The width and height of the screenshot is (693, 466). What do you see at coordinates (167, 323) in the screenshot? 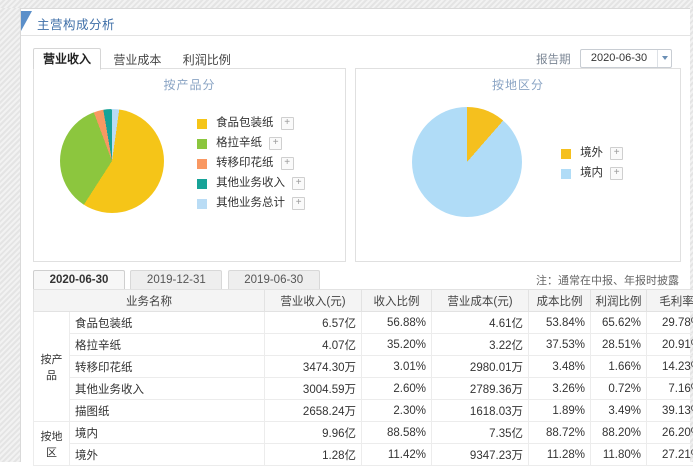
I see `cell-business-name: 食品包装纸` at bounding box center [167, 323].